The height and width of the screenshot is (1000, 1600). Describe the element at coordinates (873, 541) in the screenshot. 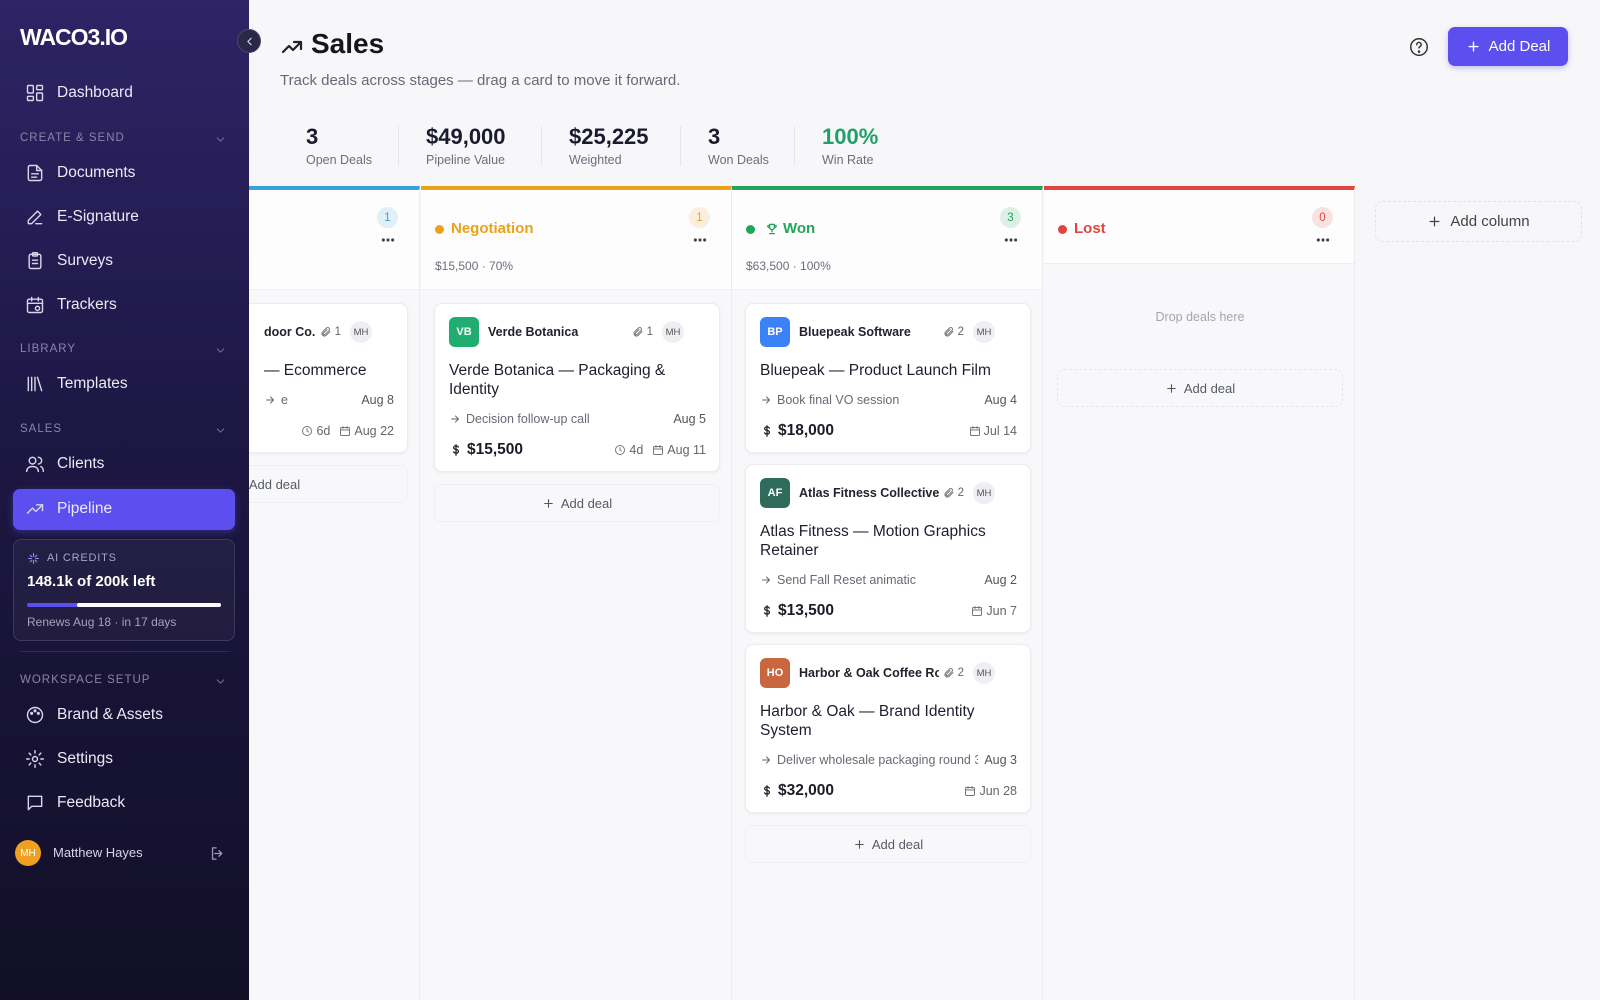

I see `deal-title: Atlas Fitness — Motion Graphics Retainer` at that location.